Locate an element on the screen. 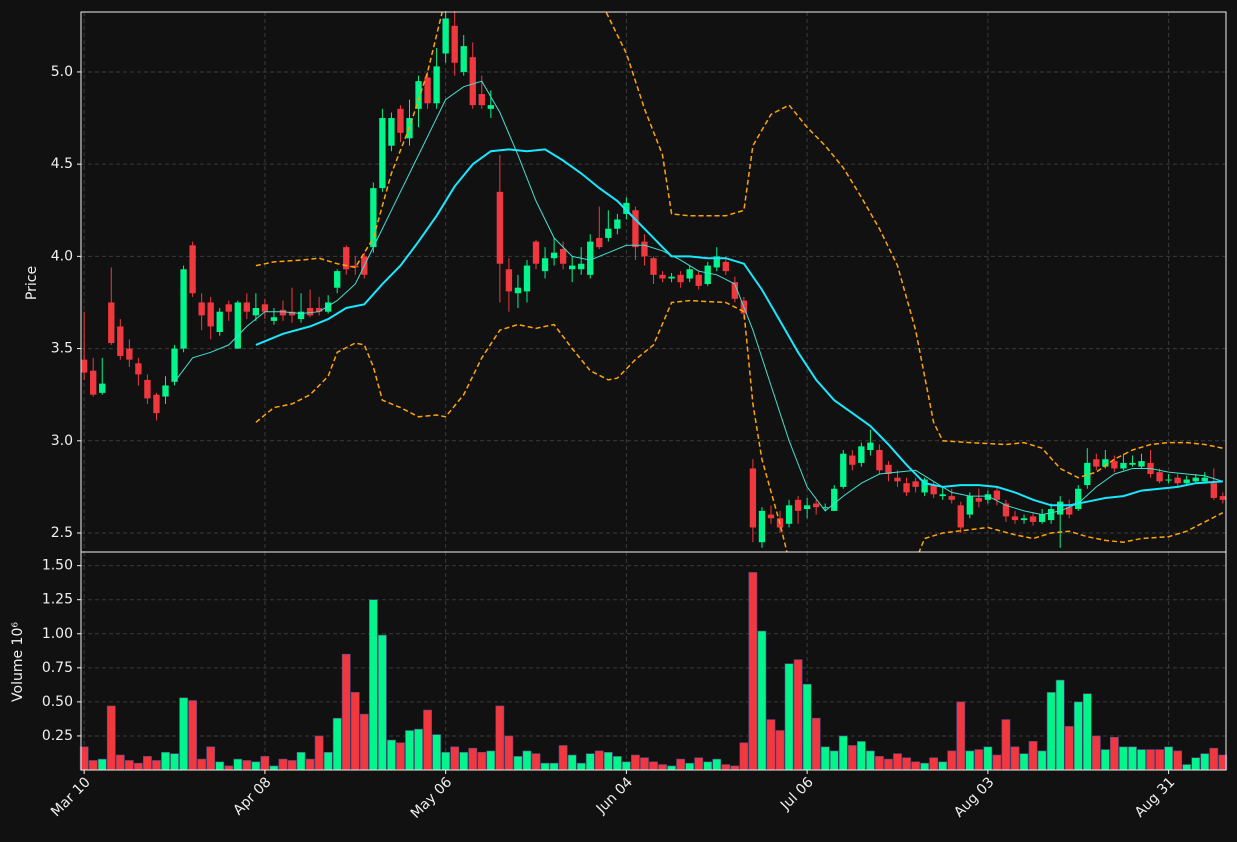  y-tick-label: 0.50 is located at coordinates (57, 702).